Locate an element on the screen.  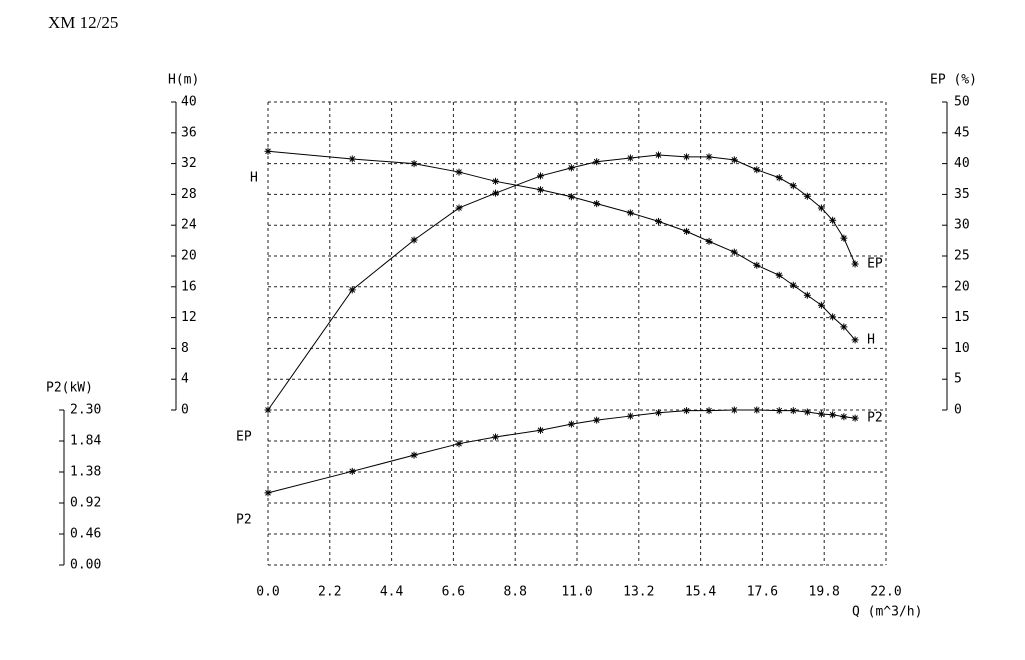
curve is located at coordinates (561, 451).